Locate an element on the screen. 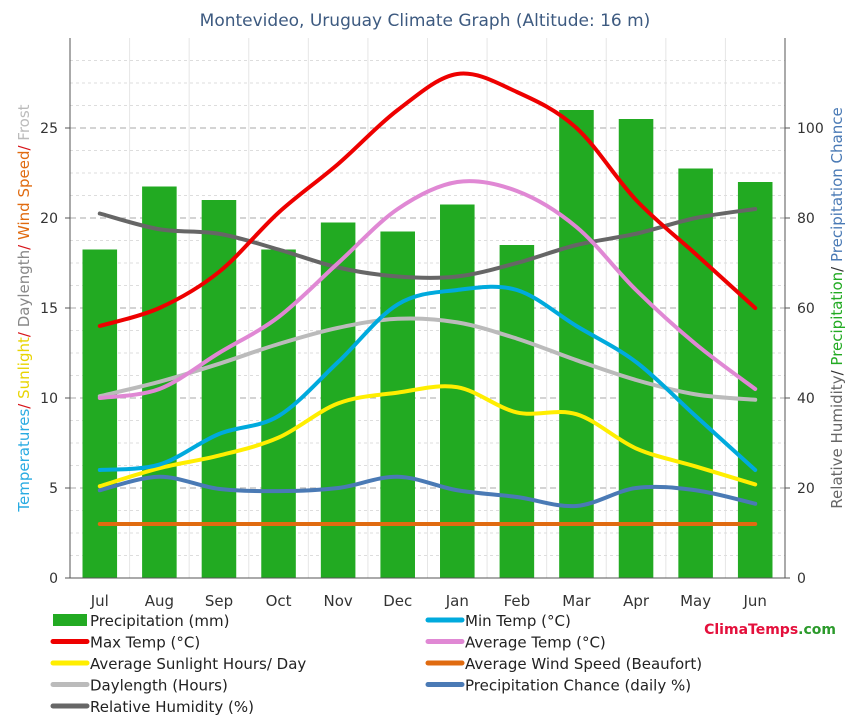 This screenshot has width=851, height=719. legend-label: Max Temp (°C) is located at coordinates (145, 643).